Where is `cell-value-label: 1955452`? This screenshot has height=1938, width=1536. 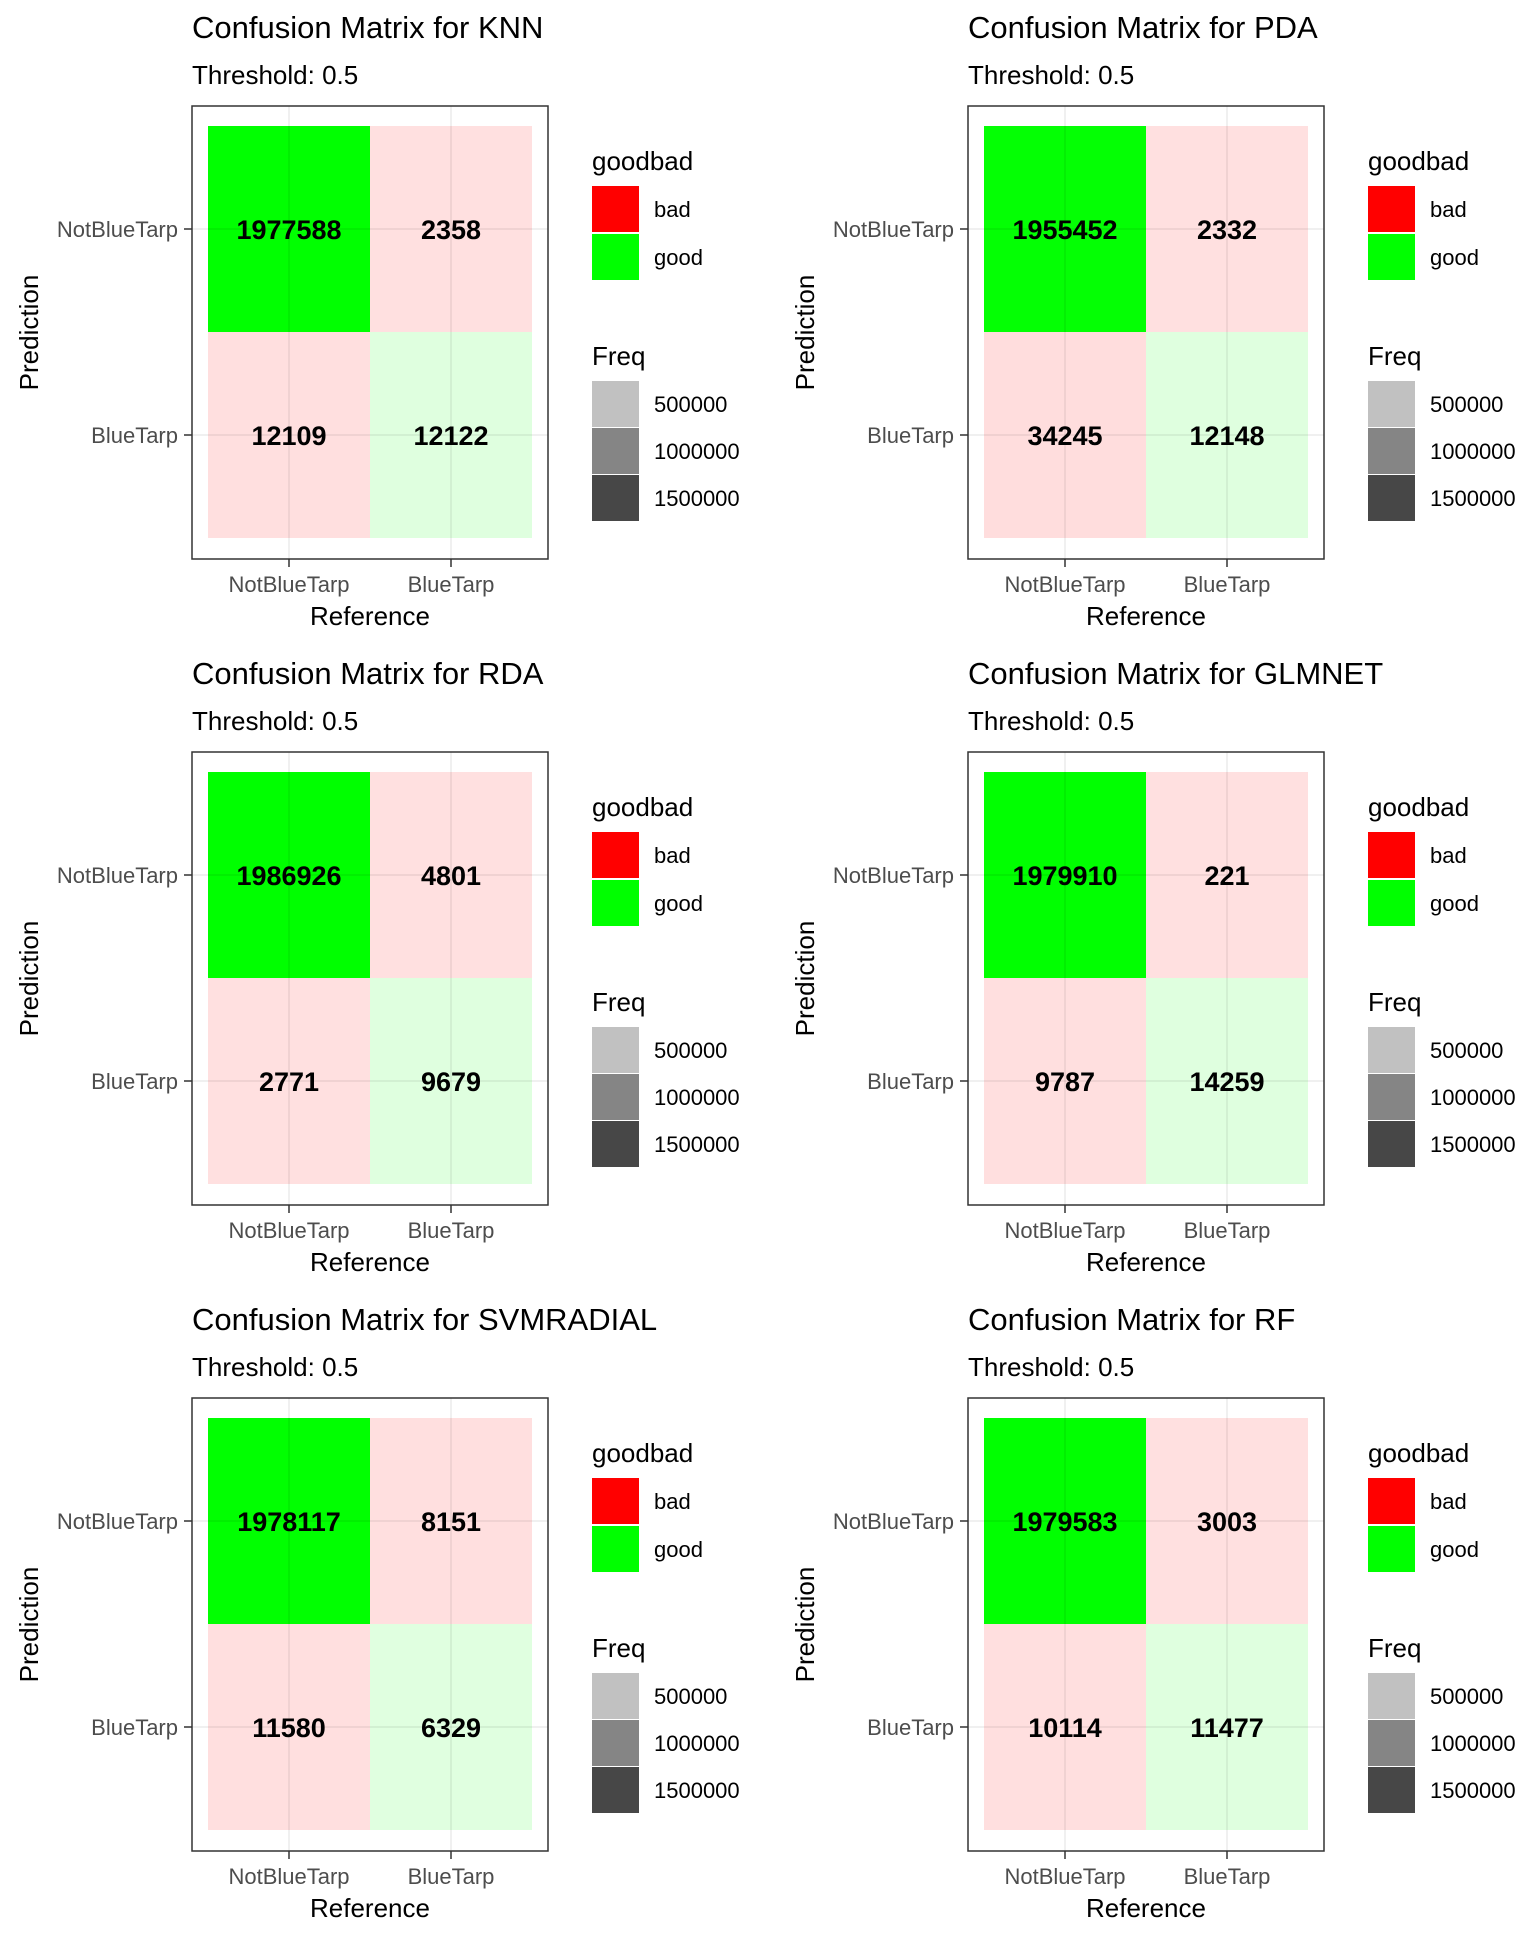
cell-value-label: 1955452 is located at coordinates (1064, 230).